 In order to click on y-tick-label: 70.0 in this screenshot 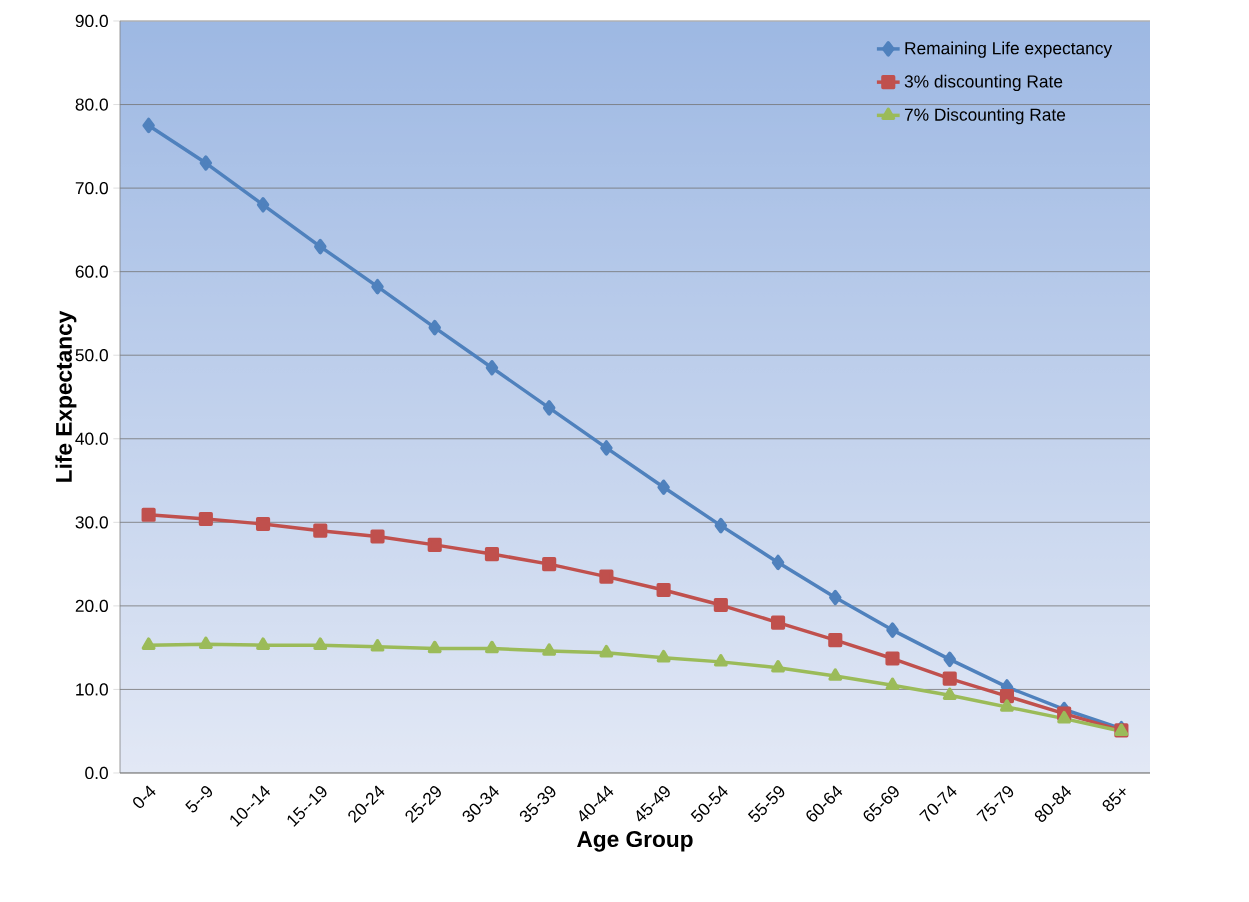, I will do `click(91, 188)`.